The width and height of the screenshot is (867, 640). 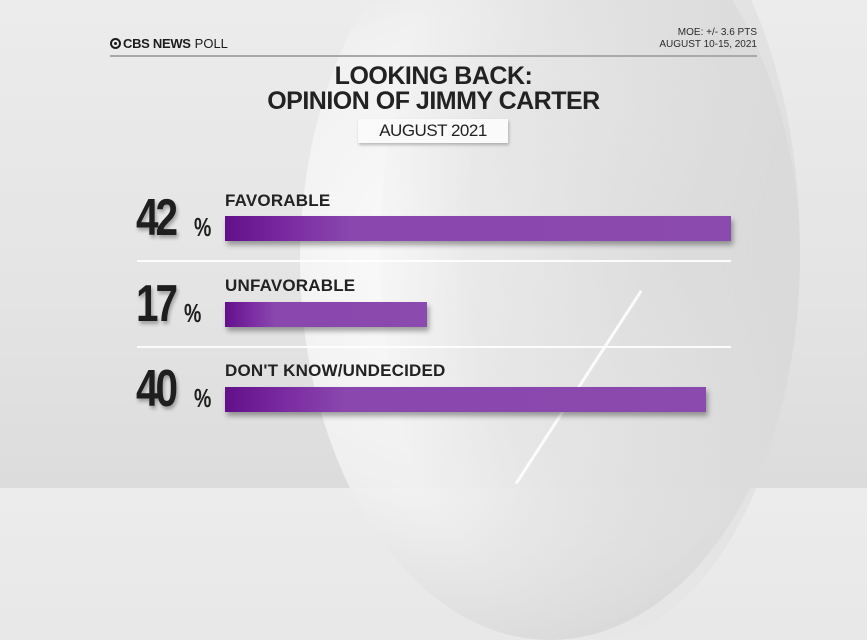 I want to click on percent-value: 42, so click(x=157, y=218).